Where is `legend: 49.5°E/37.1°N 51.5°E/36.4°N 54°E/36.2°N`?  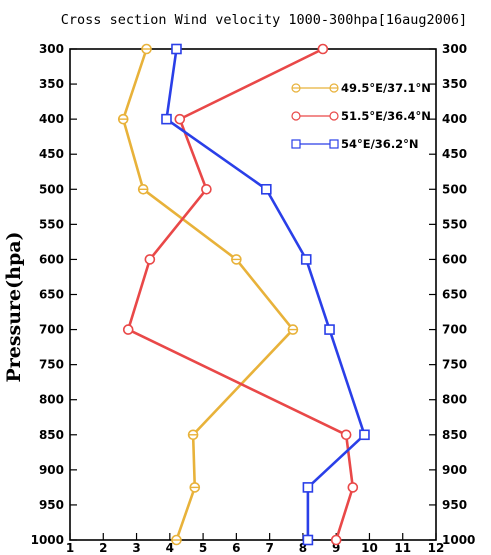 legend: 49.5°E/37.1°N 51.5°E/36.4°N 54°E/36.2°N is located at coordinates (361, 116).